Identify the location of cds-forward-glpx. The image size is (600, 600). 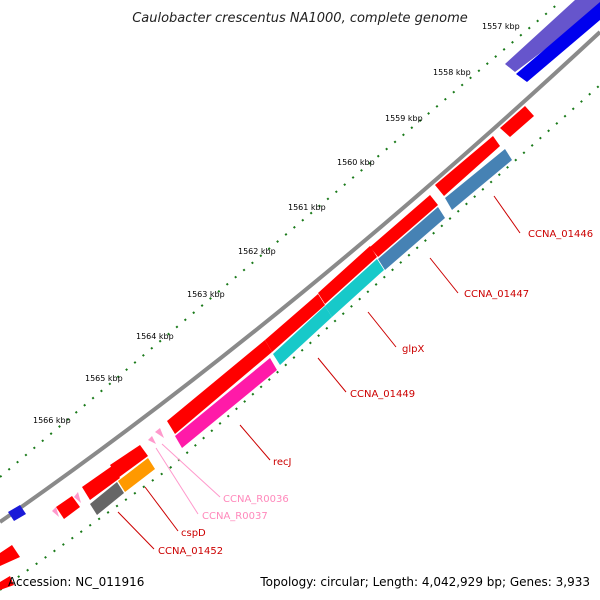
(347, 275).